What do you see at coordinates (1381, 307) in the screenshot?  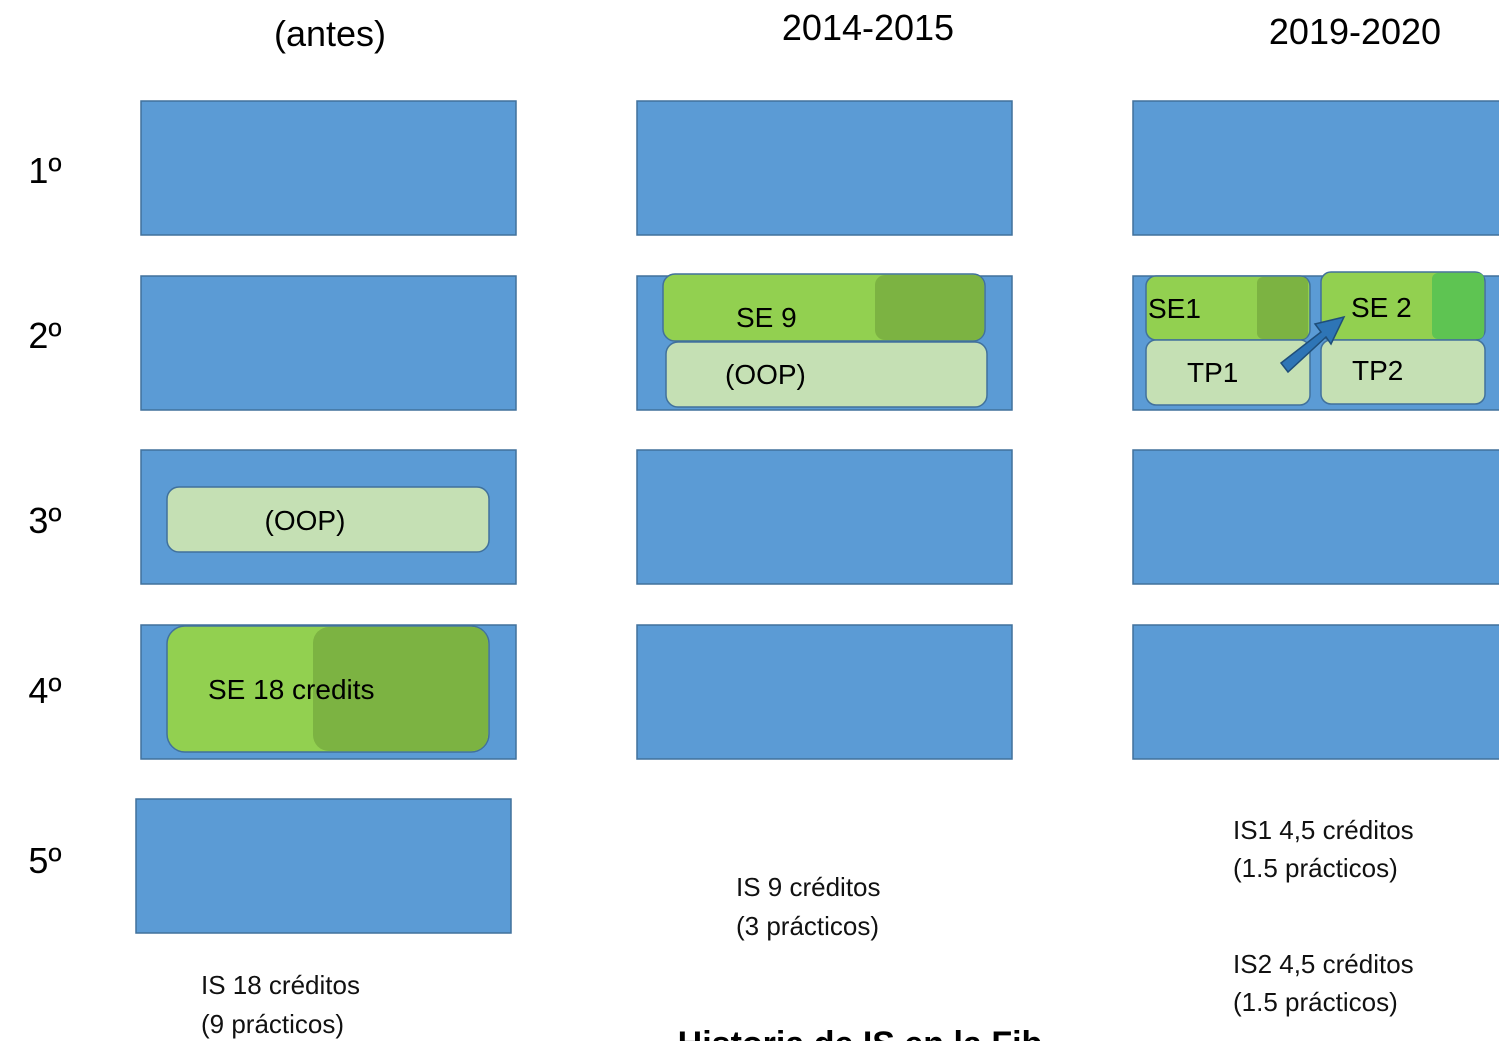 I see `course-label: SE 2` at bounding box center [1381, 307].